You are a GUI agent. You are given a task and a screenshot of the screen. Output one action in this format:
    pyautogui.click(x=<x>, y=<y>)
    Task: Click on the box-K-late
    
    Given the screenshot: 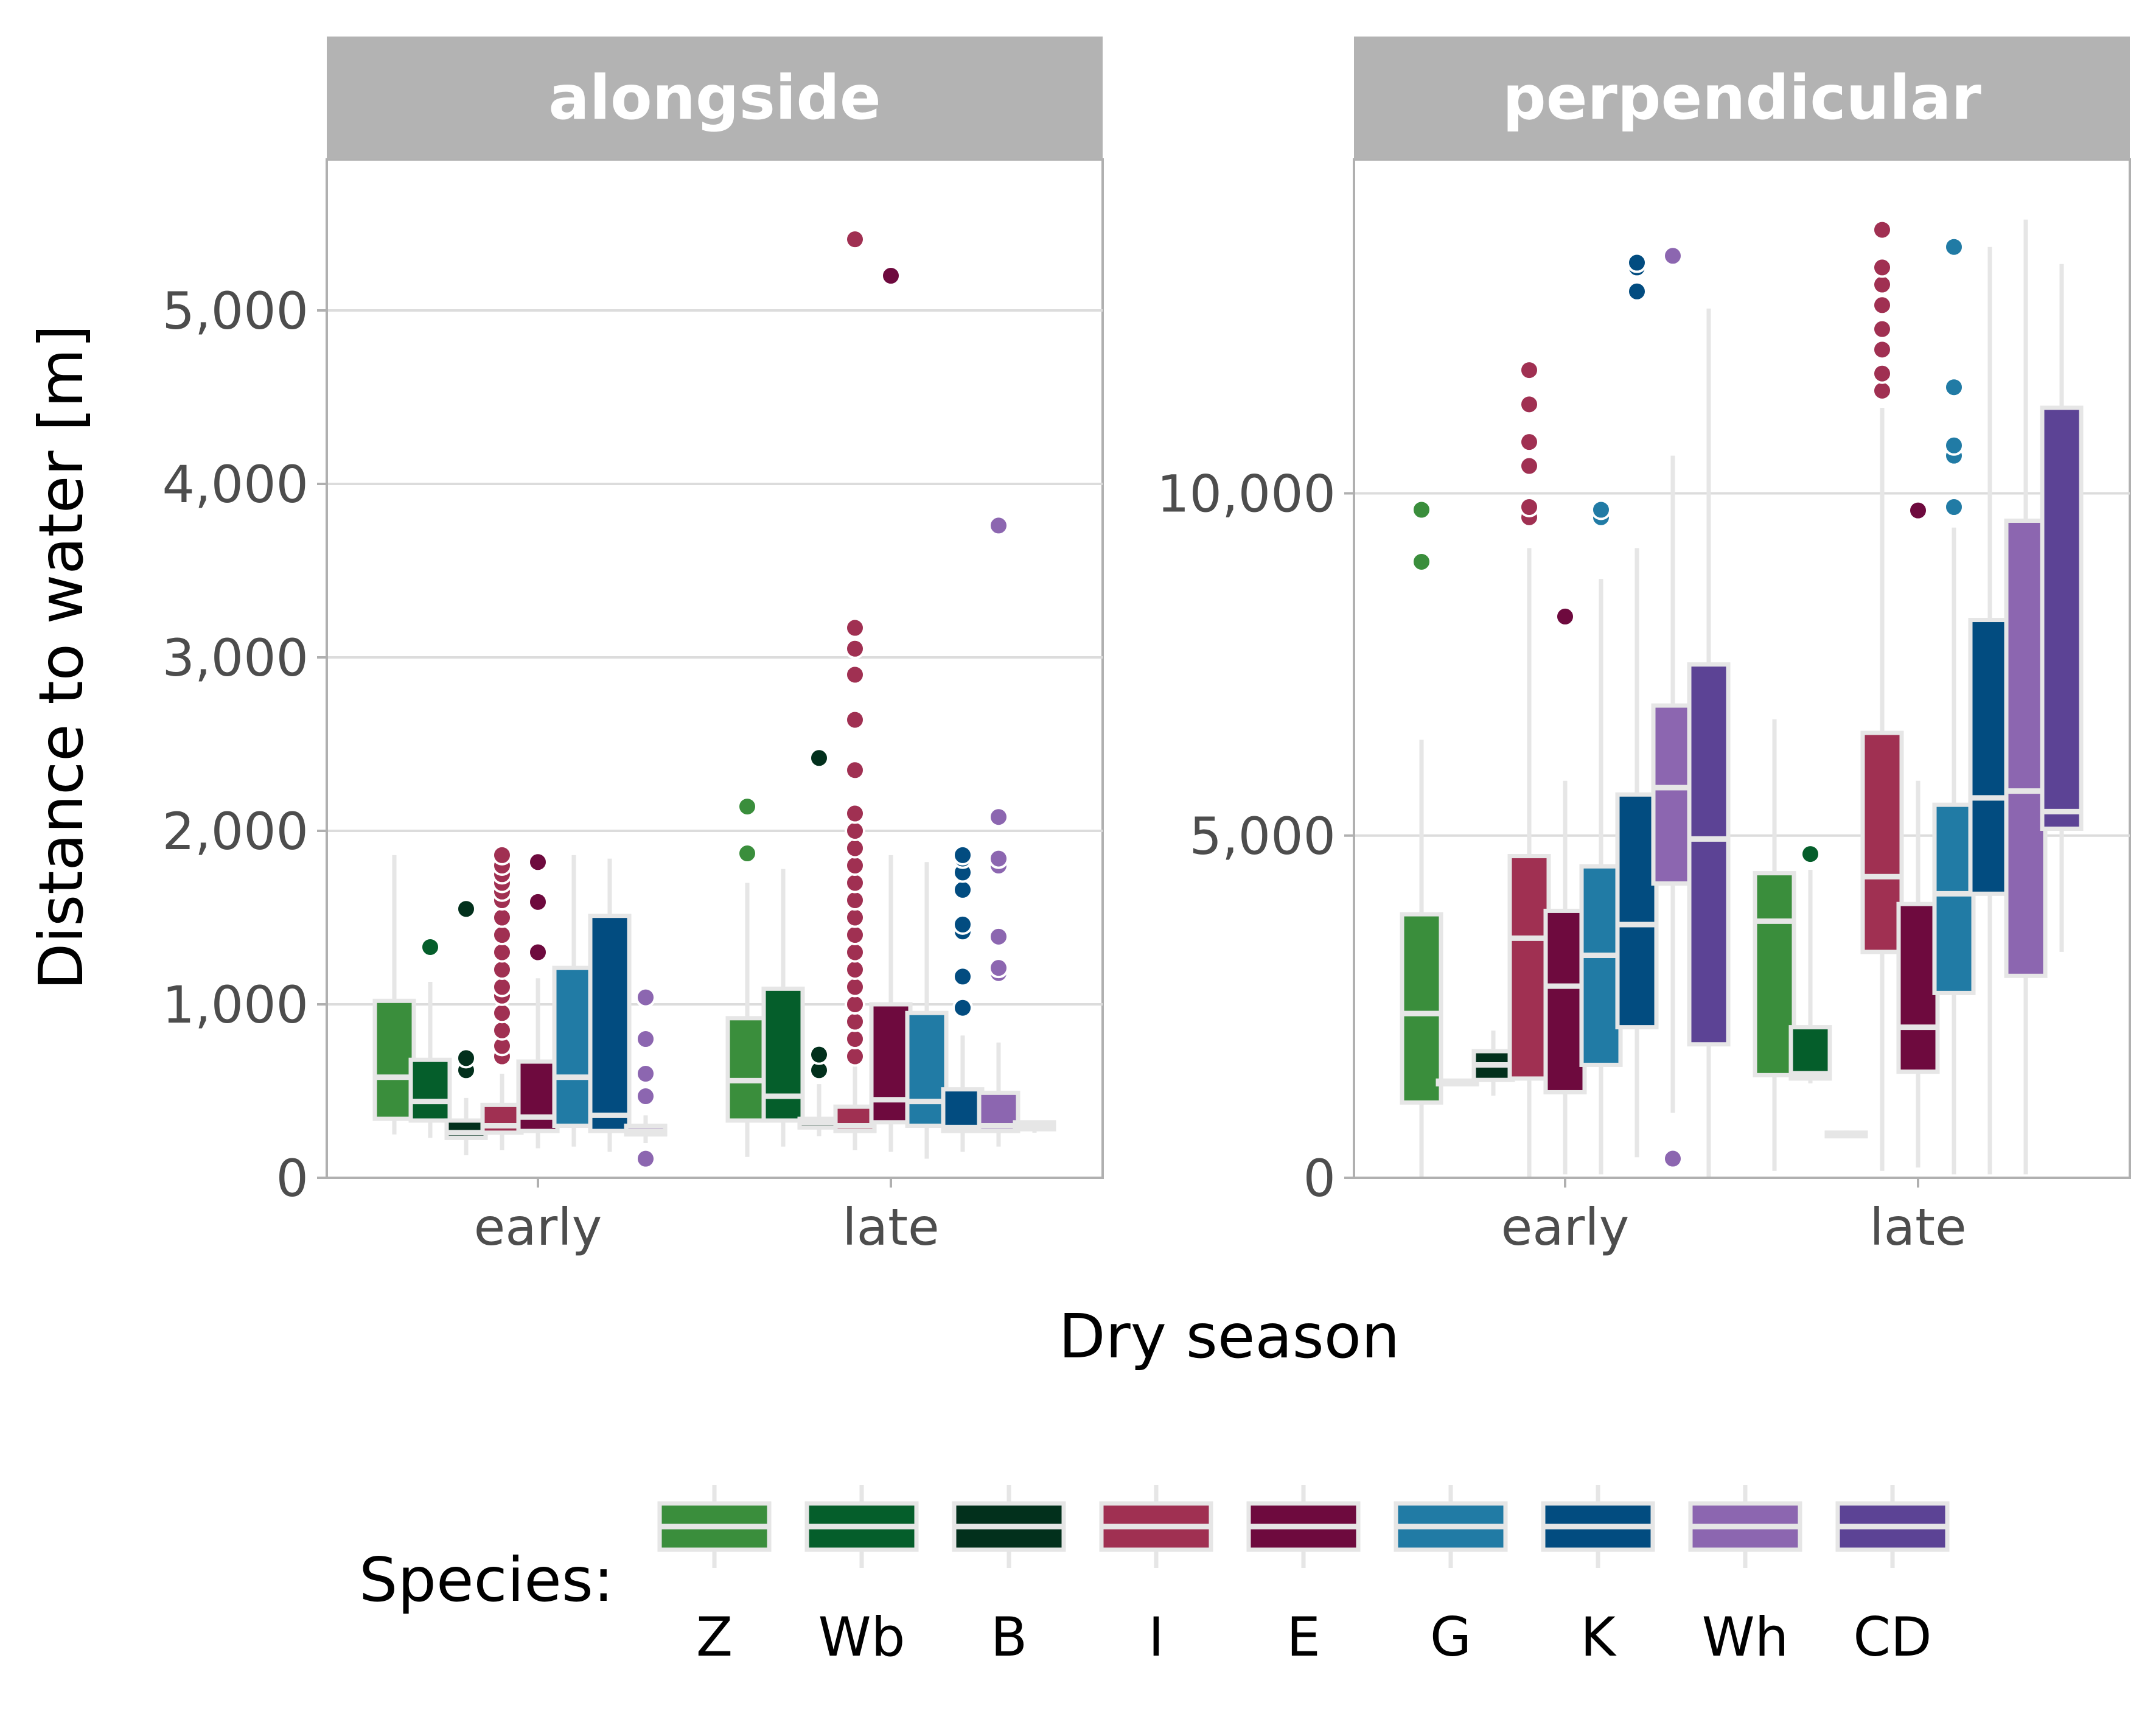 What is the action you would take?
    pyautogui.click(x=1990, y=711)
    